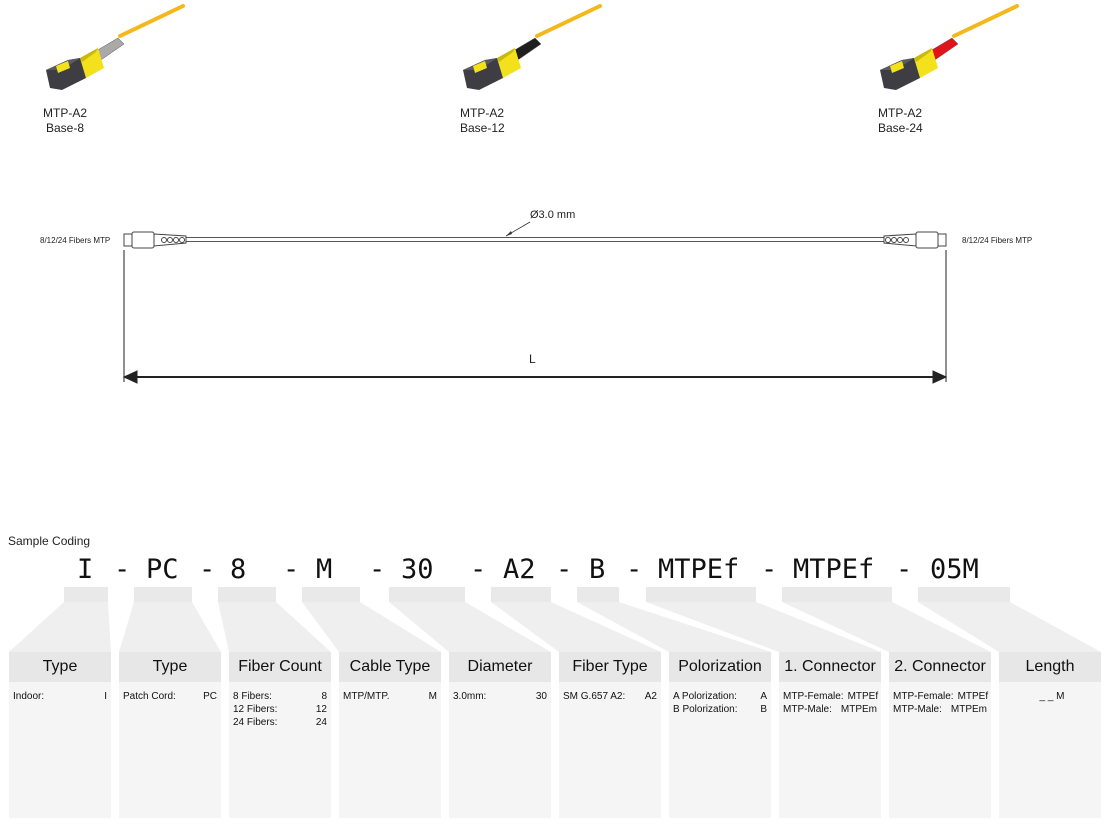 This screenshot has width=1107, height=828. I want to click on column-options: Indoor: I, so click(60, 696).